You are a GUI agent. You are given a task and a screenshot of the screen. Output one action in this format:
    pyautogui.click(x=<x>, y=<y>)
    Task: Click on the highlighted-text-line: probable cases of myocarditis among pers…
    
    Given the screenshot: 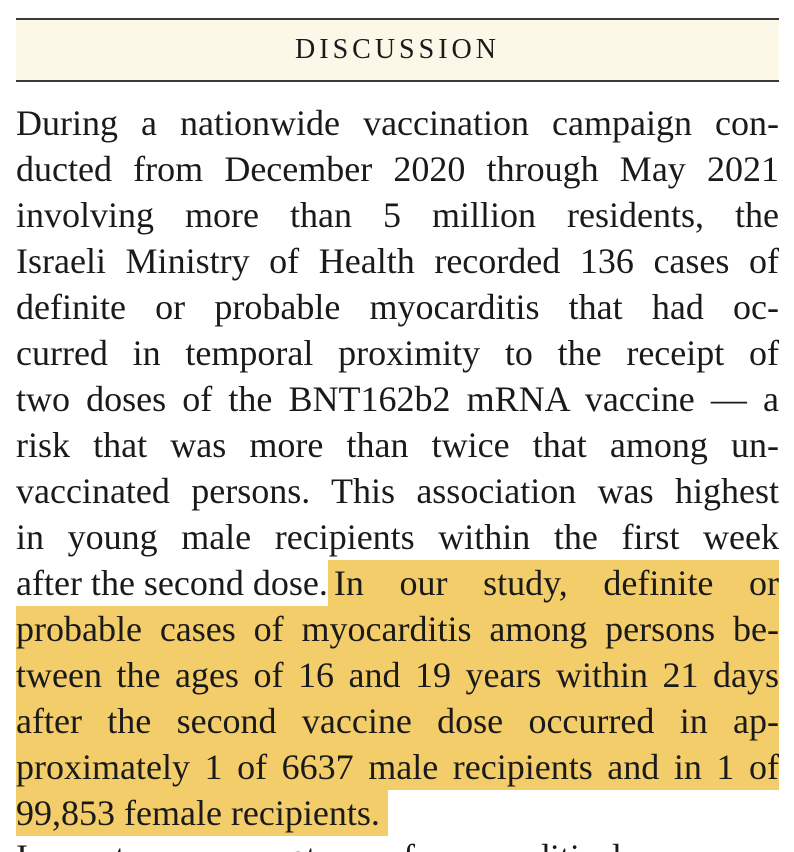 What is the action you would take?
    pyautogui.click(x=397, y=629)
    